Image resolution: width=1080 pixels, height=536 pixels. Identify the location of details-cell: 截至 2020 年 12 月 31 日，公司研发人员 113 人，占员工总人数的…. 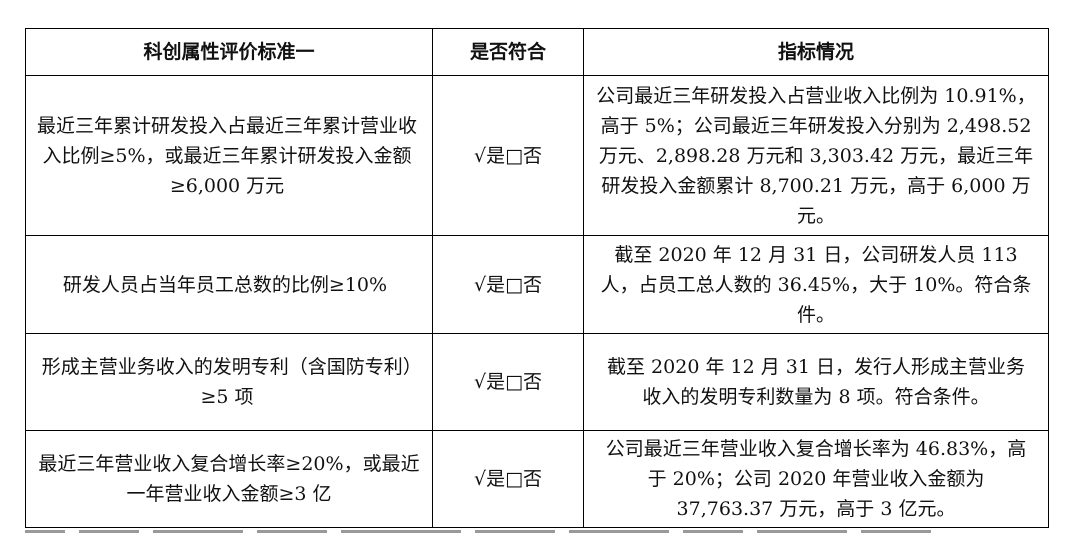
(816, 285).